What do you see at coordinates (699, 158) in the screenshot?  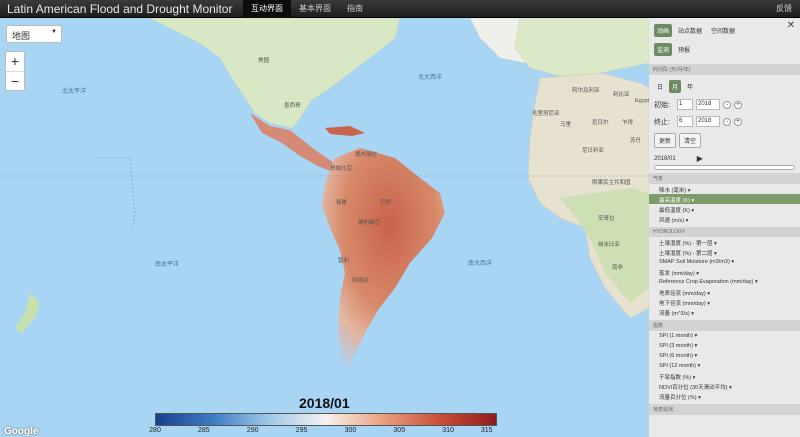 I see `play-icon: ▶` at bounding box center [699, 158].